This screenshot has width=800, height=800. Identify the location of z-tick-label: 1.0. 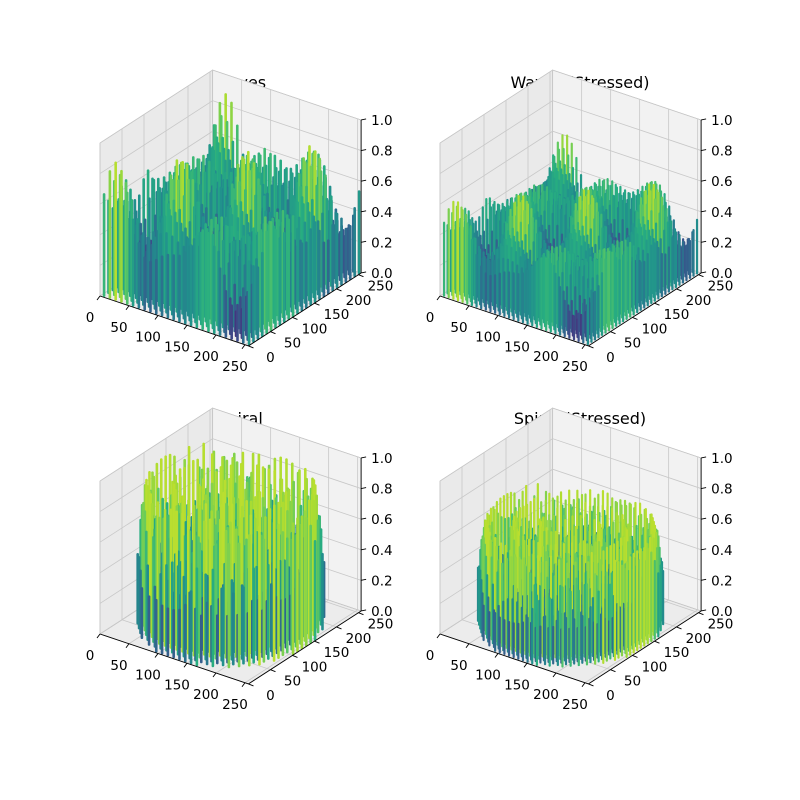
(381, 459).